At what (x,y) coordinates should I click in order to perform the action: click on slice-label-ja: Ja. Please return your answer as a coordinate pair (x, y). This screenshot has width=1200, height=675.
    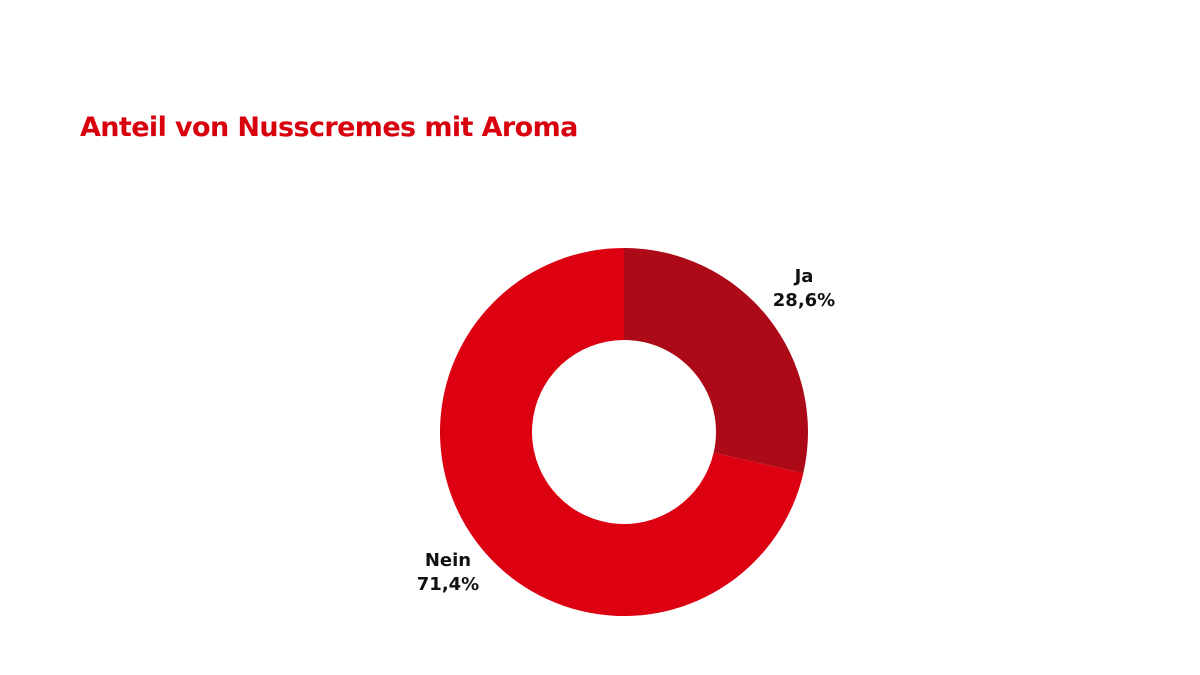
    Looking at the image, I should click on (803, 276).